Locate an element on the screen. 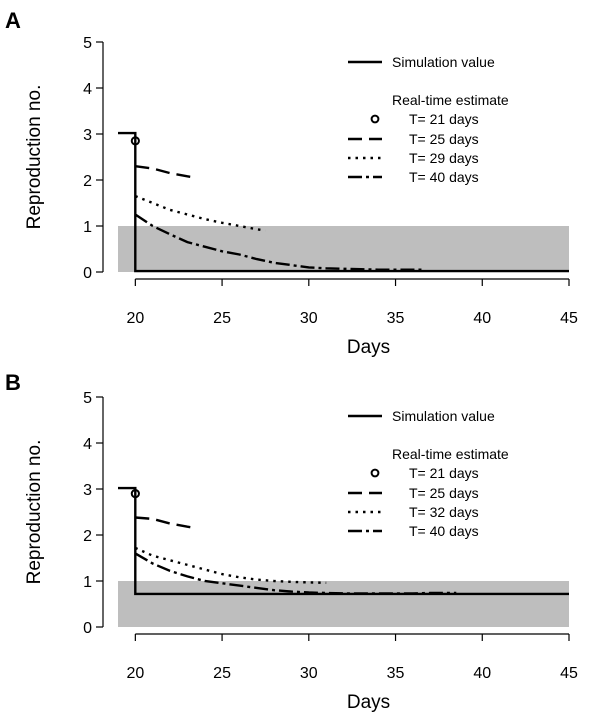 The height and width of the screenshot is (727, 600). legend-label: T= 29 days is located at coordinates (444, 158).